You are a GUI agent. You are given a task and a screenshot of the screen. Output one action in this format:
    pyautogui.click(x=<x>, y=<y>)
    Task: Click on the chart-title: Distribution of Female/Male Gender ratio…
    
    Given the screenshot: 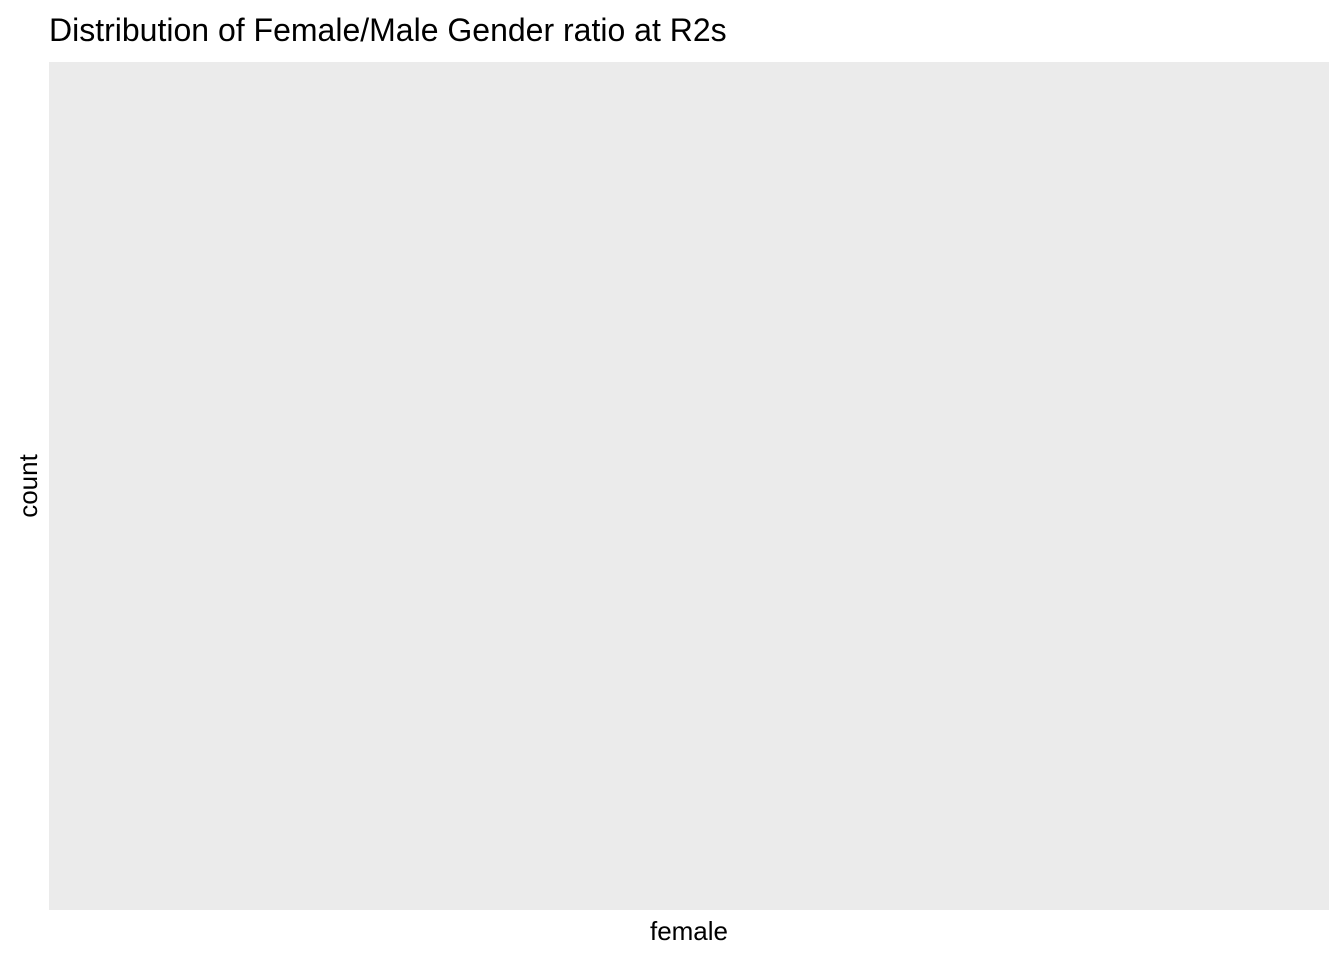 What is the action you would take?
    pyautogui.click(x=388, y=30)
    